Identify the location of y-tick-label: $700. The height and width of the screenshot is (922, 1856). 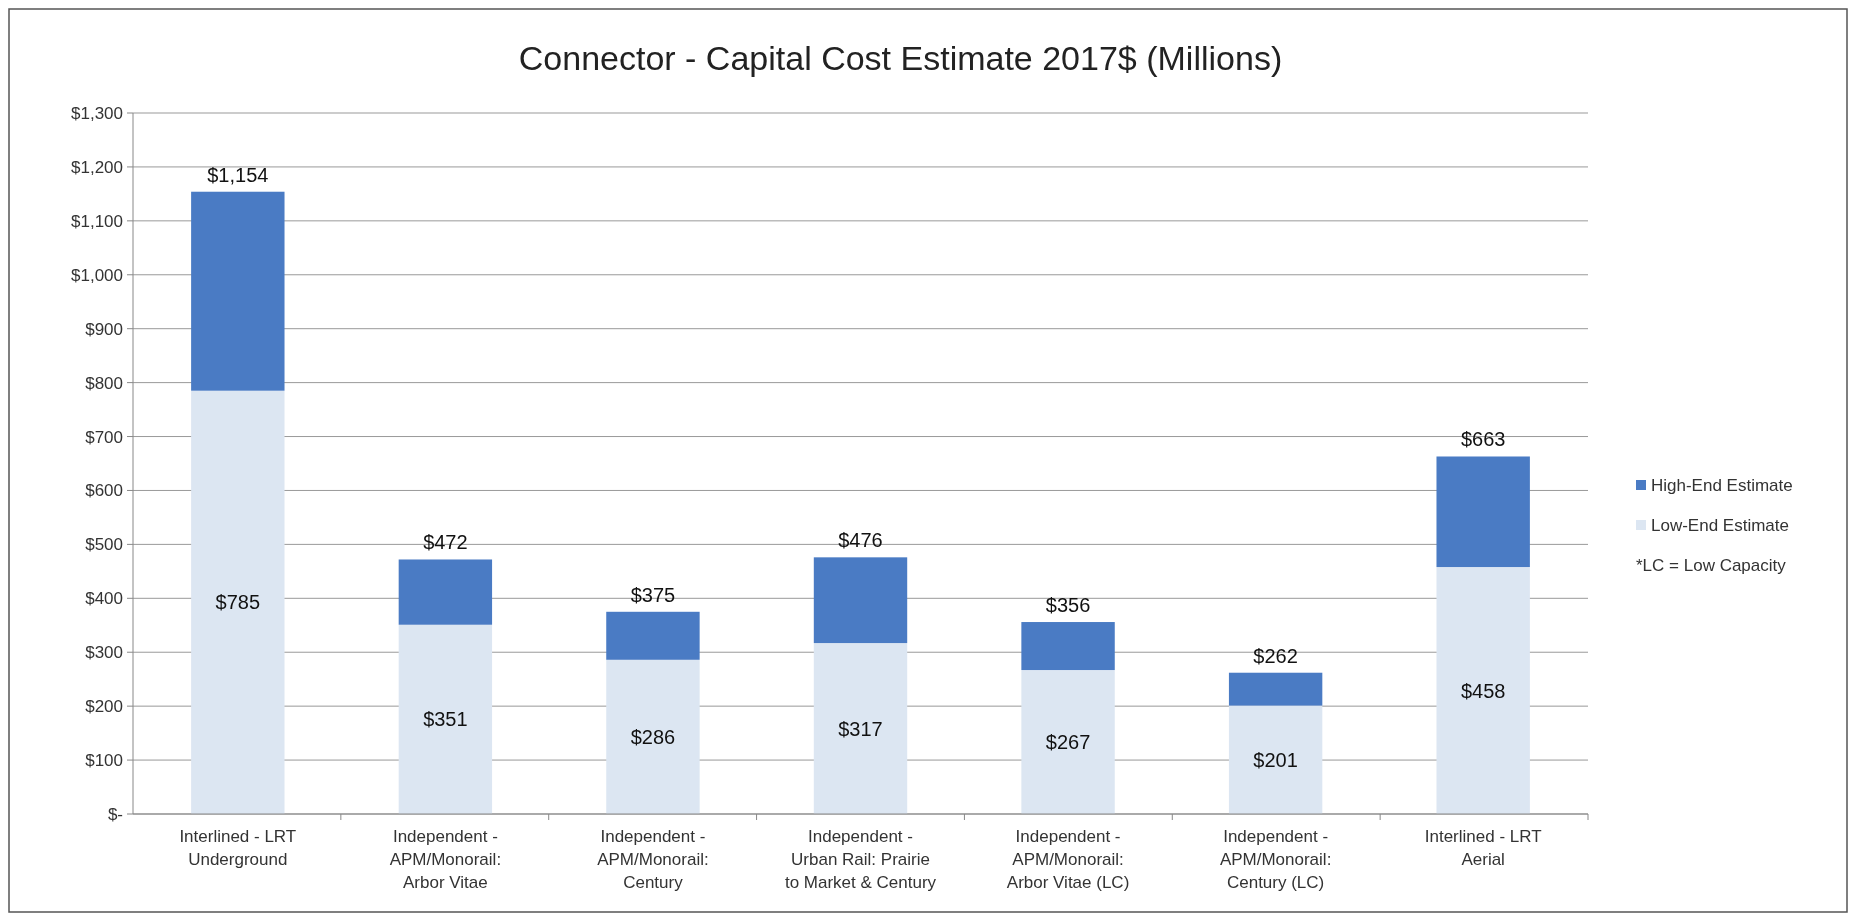
(104, 437).